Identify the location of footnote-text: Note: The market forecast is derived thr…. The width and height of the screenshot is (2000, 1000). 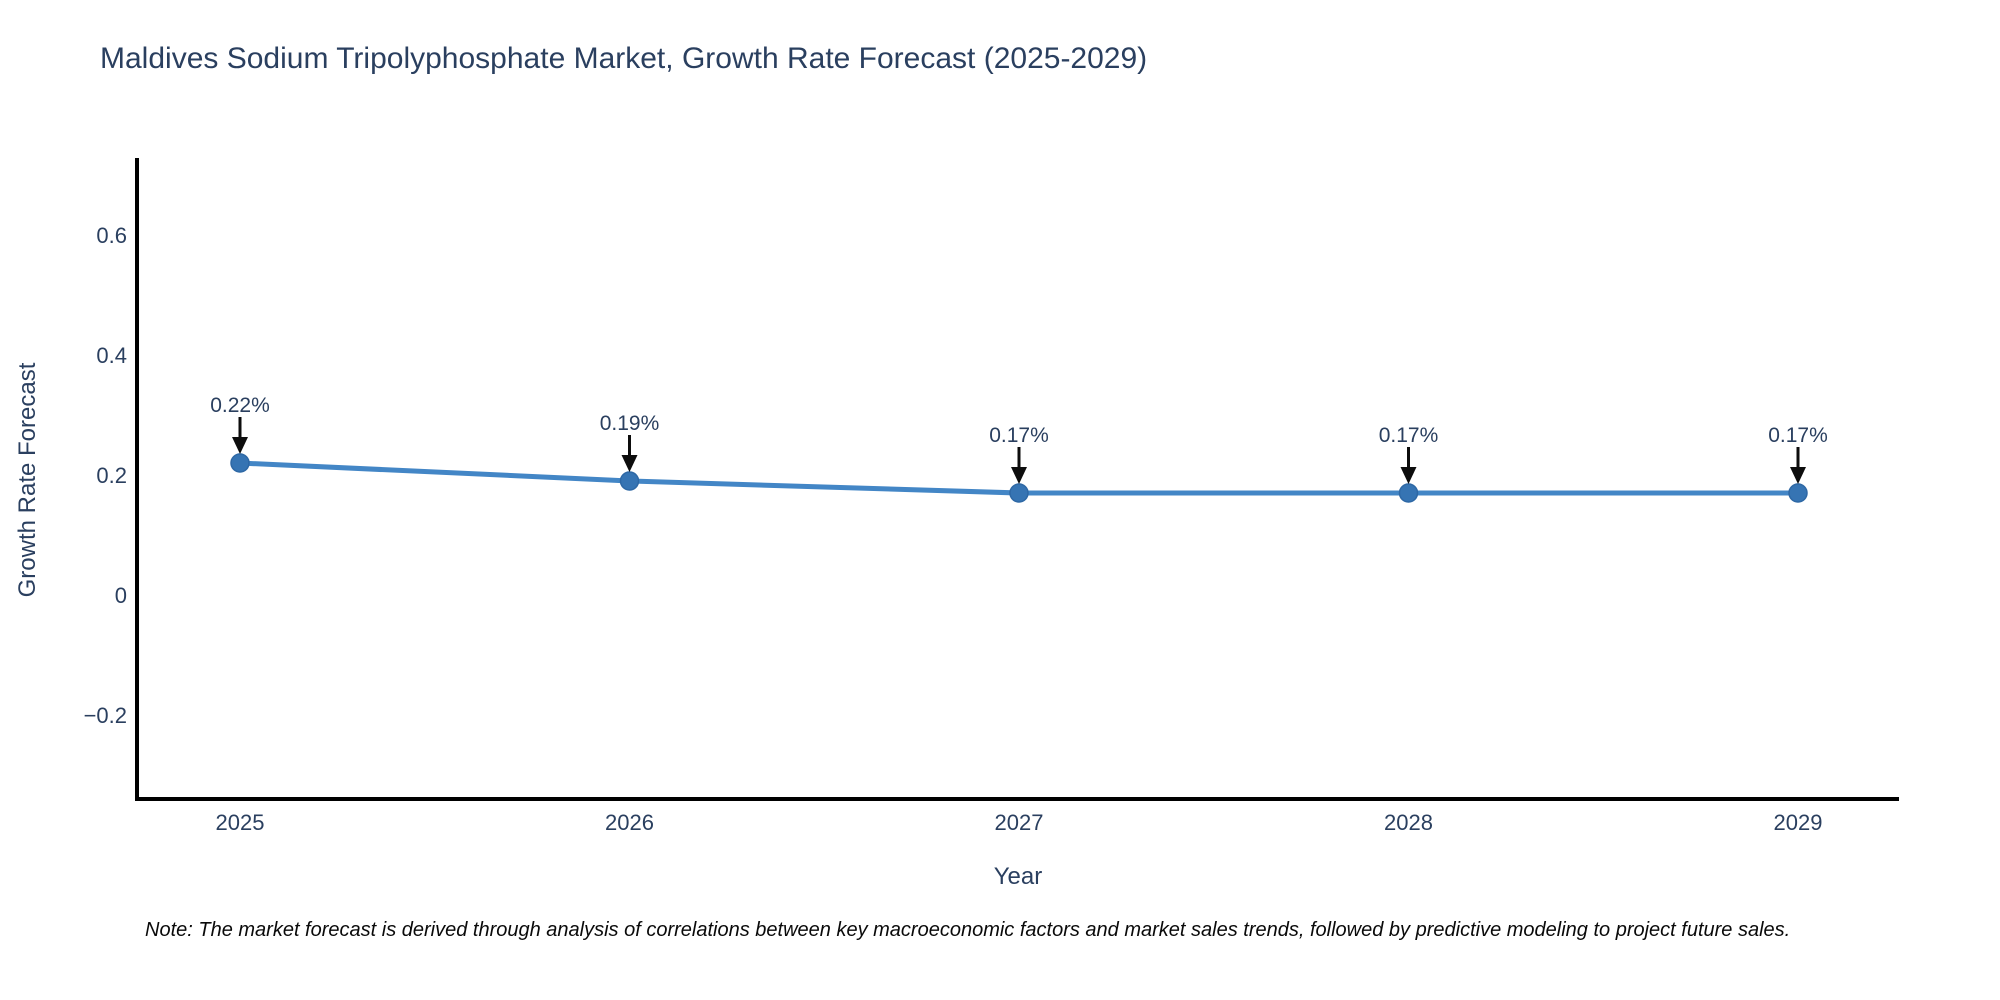
(968, 930).